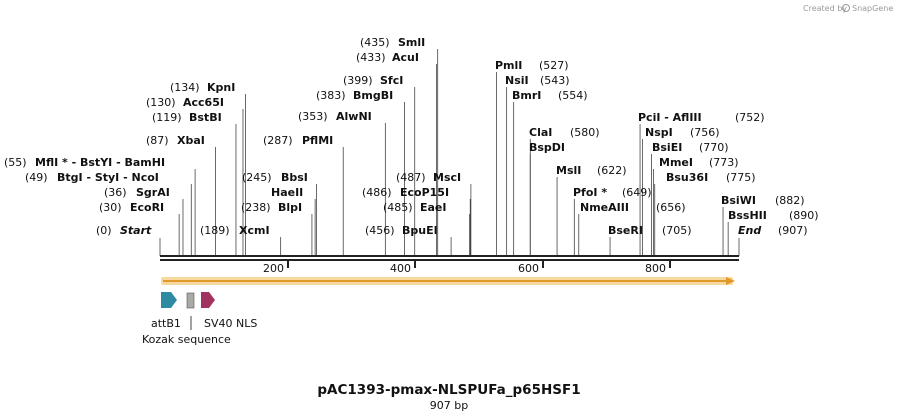 The height and width of the screenshot is (420, 899). I want to click on feature-label-attb1: attB1, so click(166, 323).